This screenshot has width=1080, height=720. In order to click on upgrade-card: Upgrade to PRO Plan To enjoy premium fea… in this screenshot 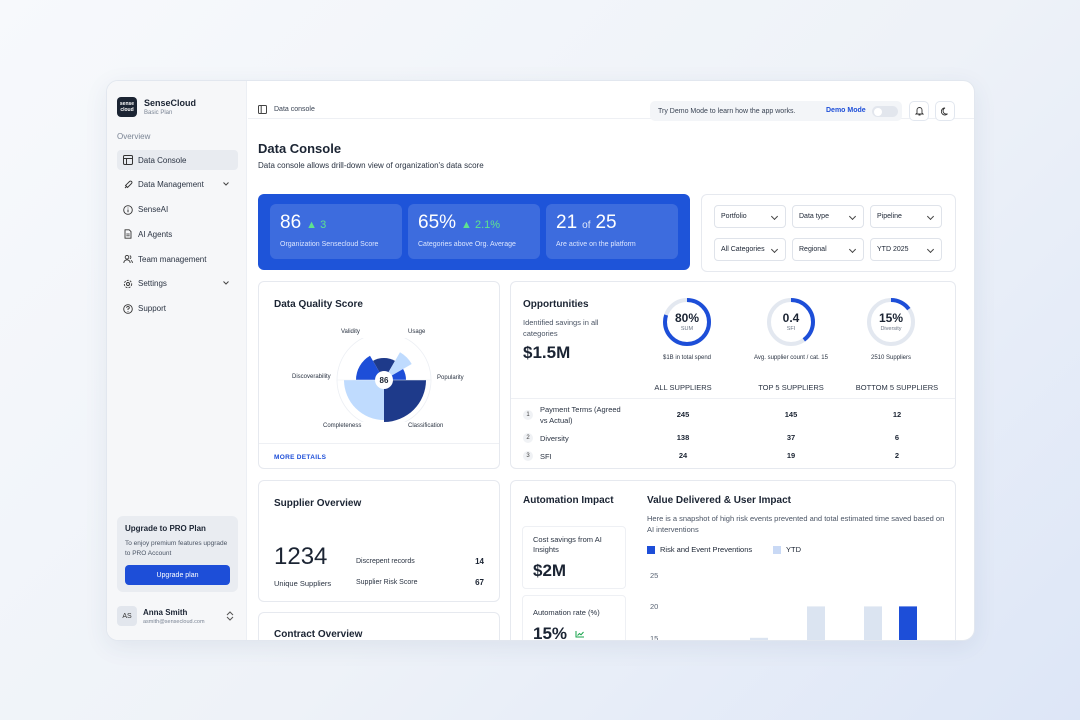, I will do `click(177, 554)`.